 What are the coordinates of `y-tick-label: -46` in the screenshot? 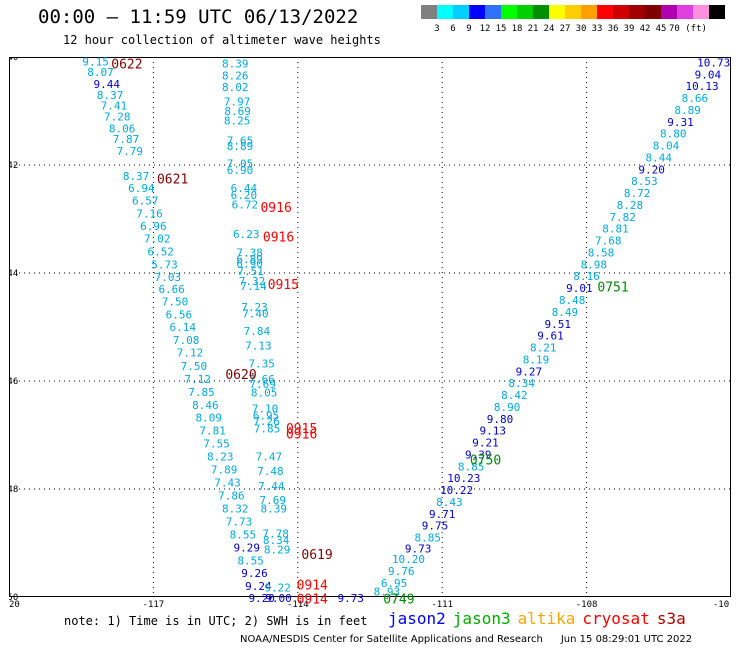 It's located at (13, 382).